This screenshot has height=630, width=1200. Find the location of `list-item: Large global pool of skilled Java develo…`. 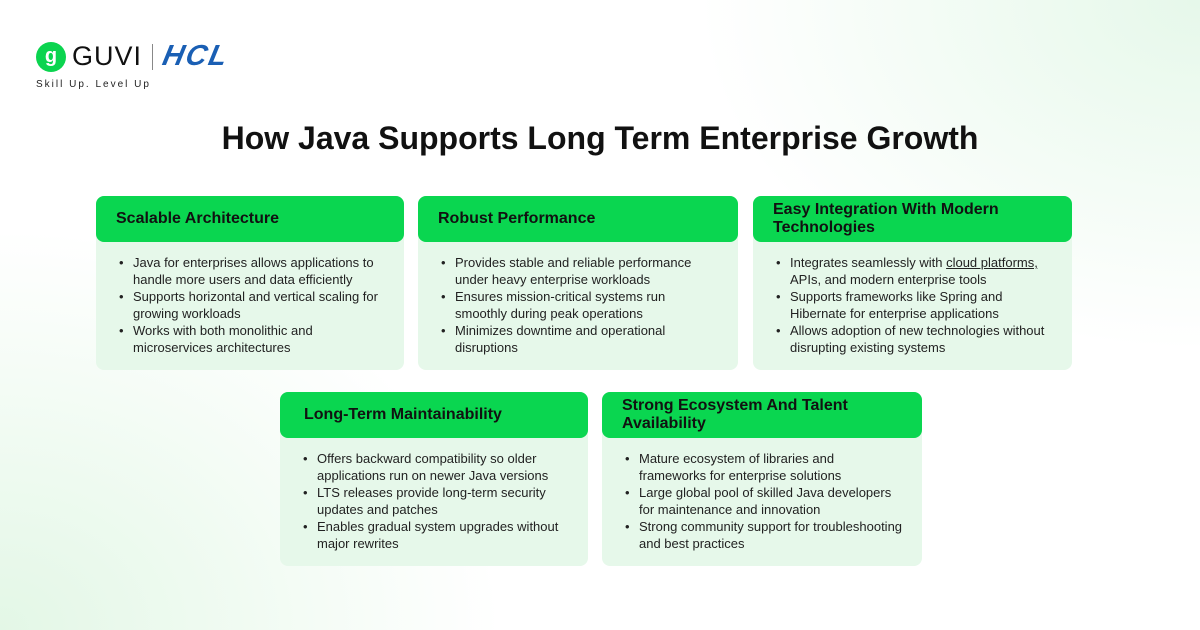

list-item: Large global pool of skilled Java develo… is located at coordinates (763, 501).